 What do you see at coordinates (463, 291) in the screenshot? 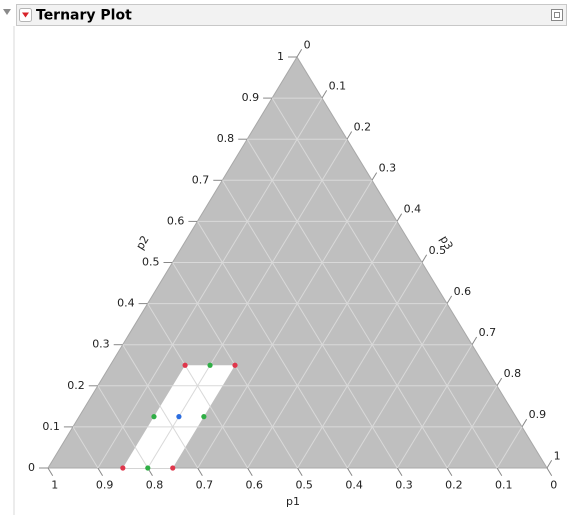
I see `p3-tick-label: 0.6` at bounding box center [463, 291].